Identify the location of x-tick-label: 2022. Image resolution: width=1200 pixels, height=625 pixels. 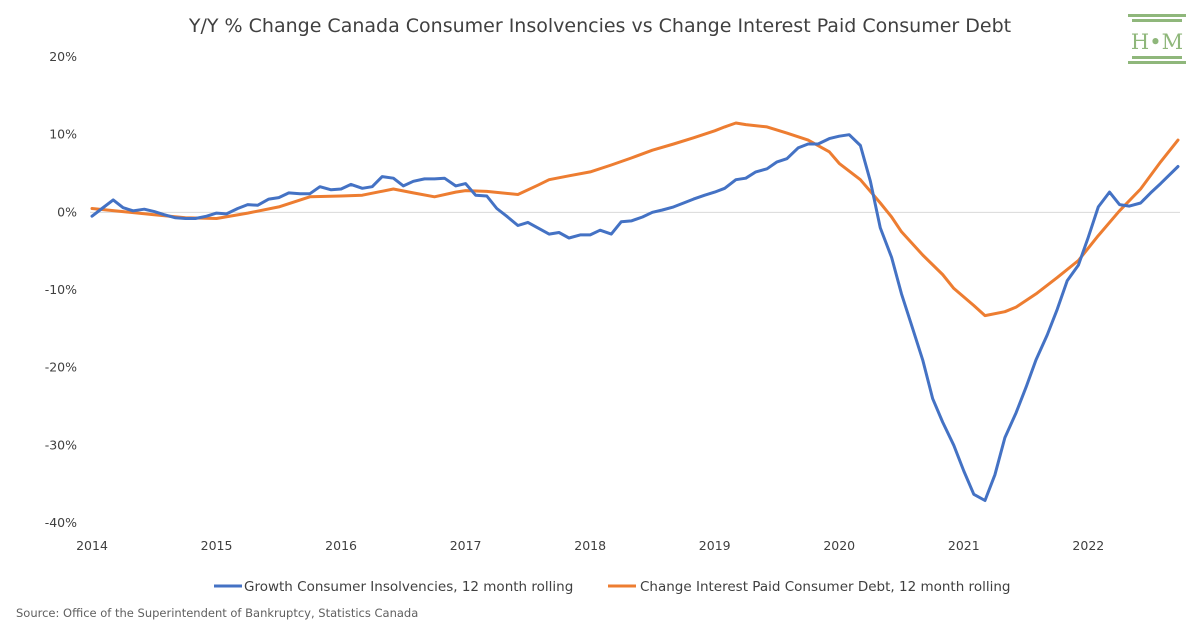
(1088, 545).